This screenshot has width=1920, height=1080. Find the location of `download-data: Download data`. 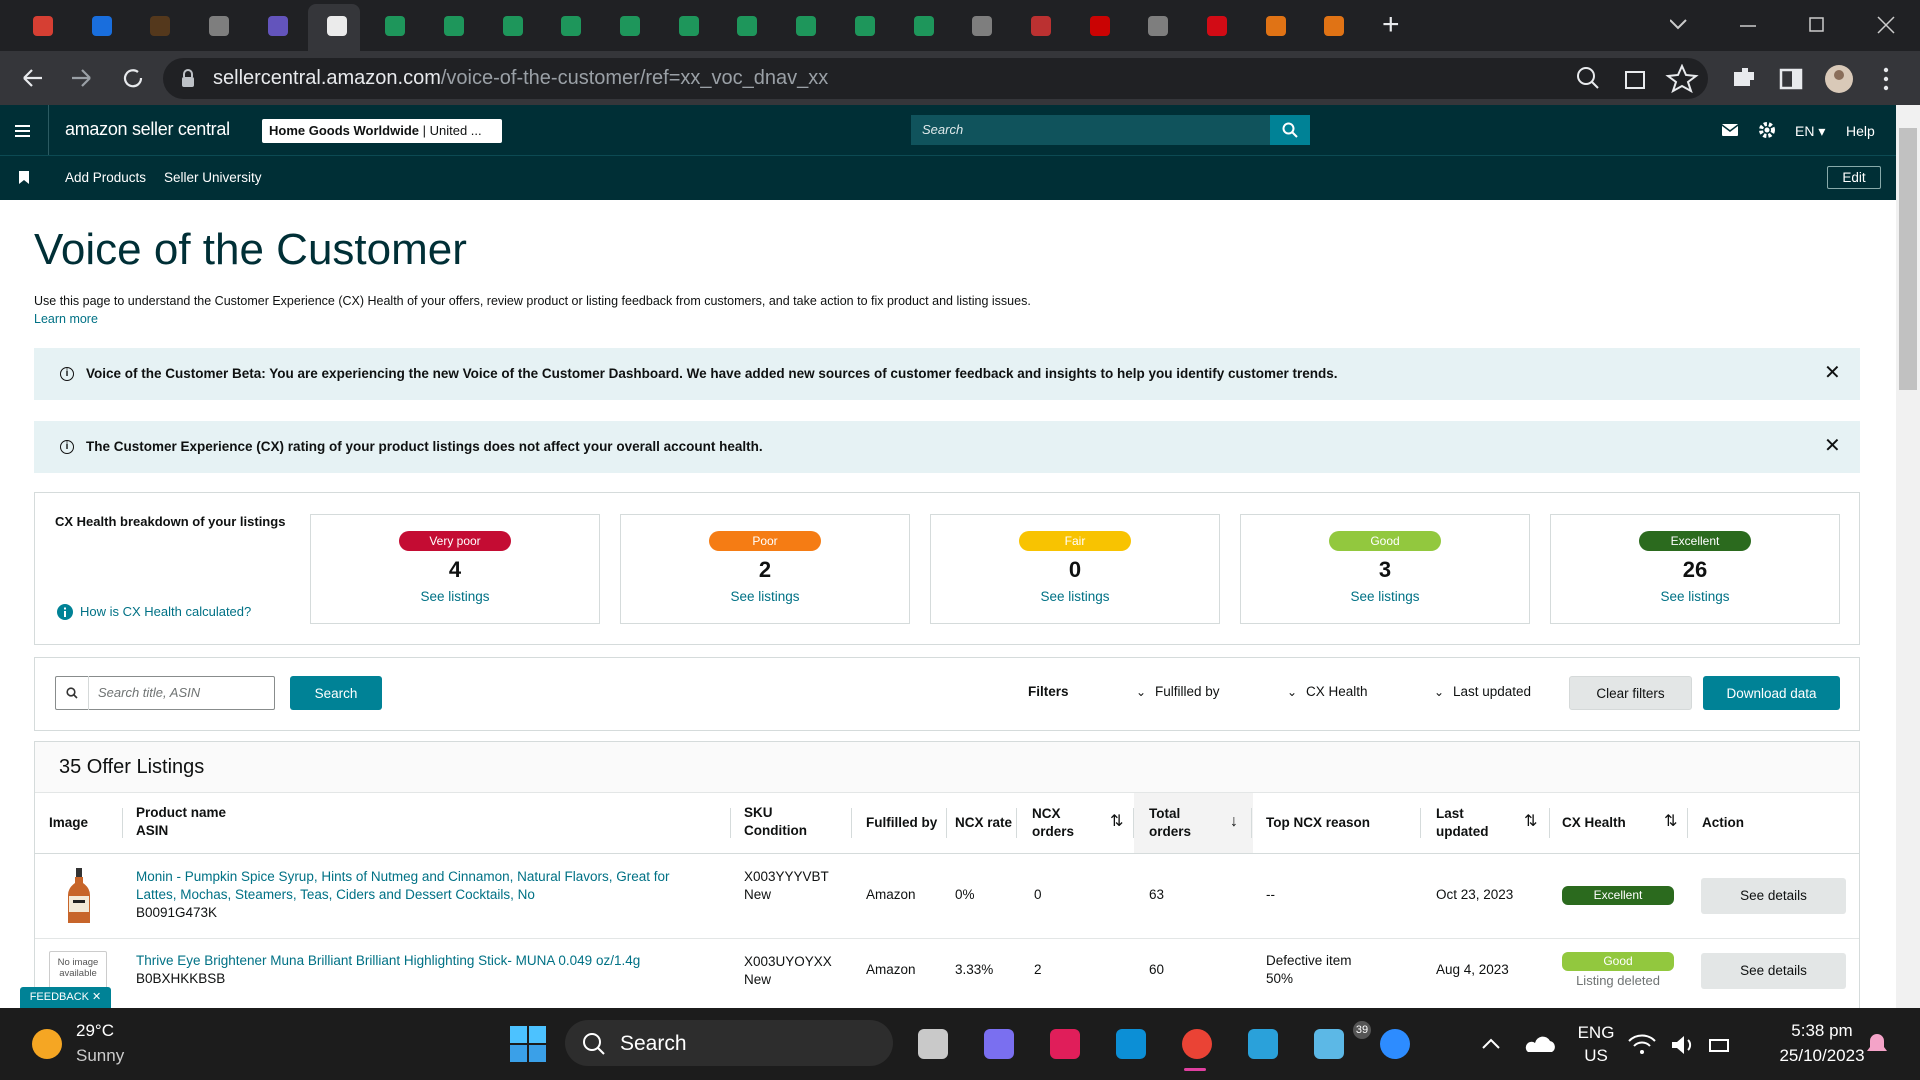

download-data: Download data is located at coordinates (1771, 693).